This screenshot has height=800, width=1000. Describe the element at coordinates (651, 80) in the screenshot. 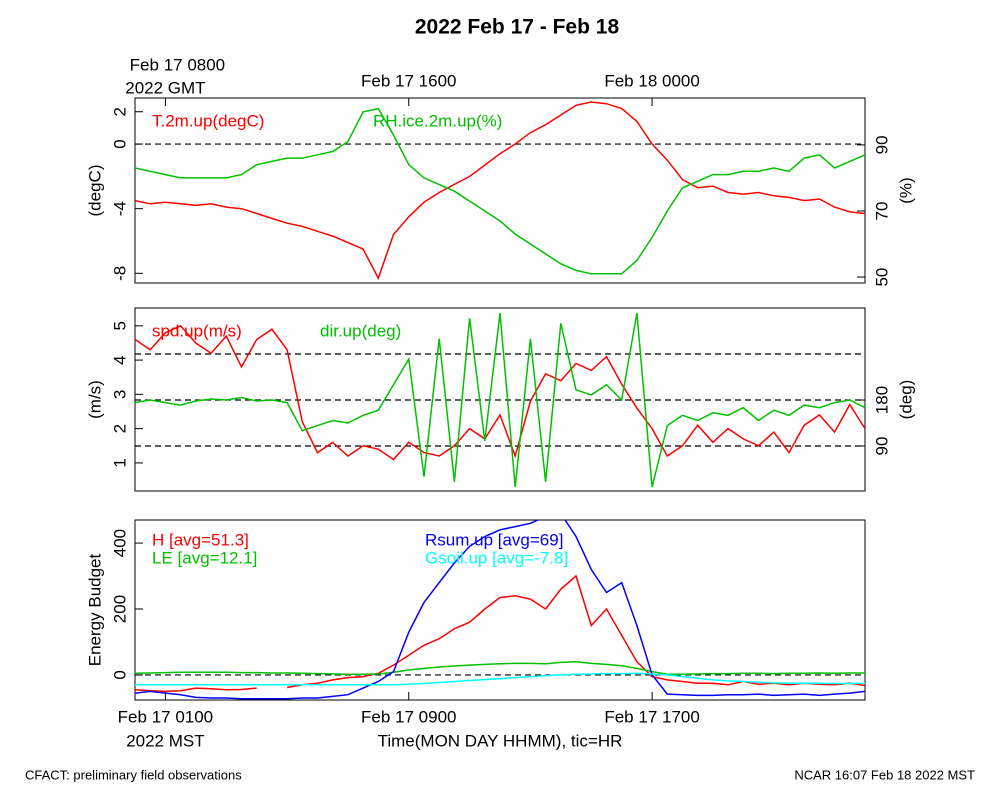

I see `x2-tick-label: Feb 18 0000` at that location.